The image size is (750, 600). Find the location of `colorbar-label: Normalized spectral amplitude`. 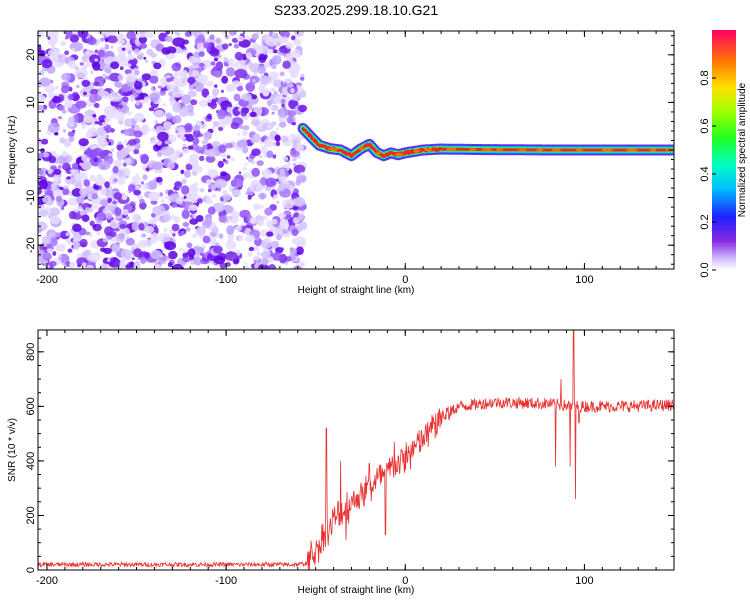

colorbar-label: Normalized spectral amplitude is located at coordinates (742, 149).